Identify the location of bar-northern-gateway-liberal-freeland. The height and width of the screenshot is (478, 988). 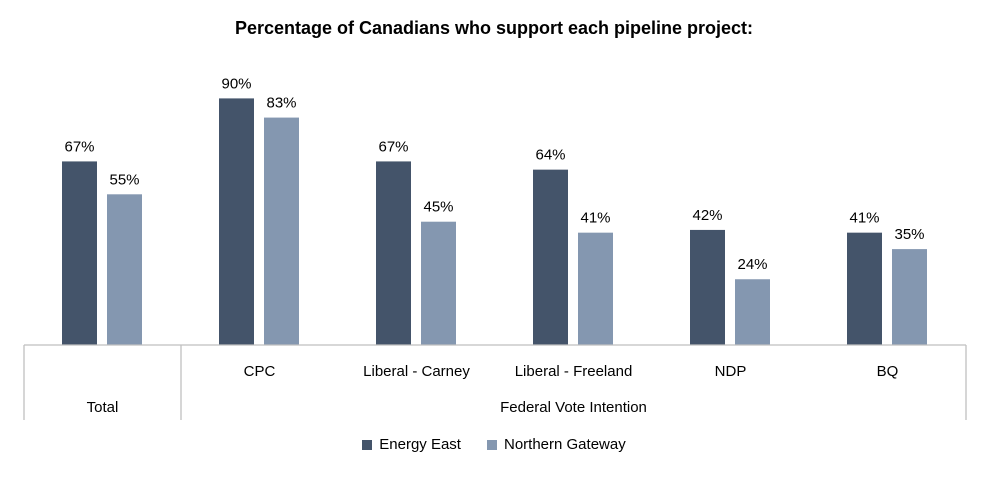
(595, 288).